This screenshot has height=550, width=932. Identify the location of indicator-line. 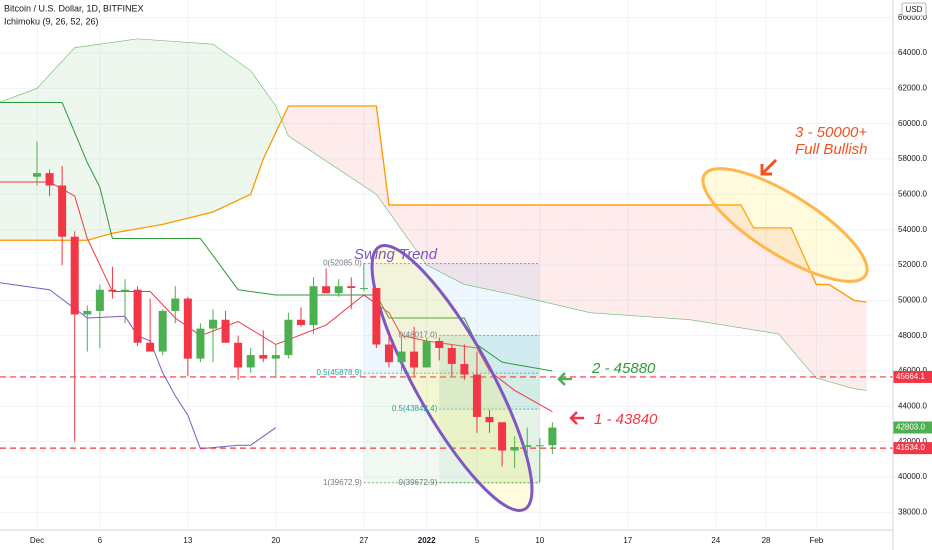
(138, 366).